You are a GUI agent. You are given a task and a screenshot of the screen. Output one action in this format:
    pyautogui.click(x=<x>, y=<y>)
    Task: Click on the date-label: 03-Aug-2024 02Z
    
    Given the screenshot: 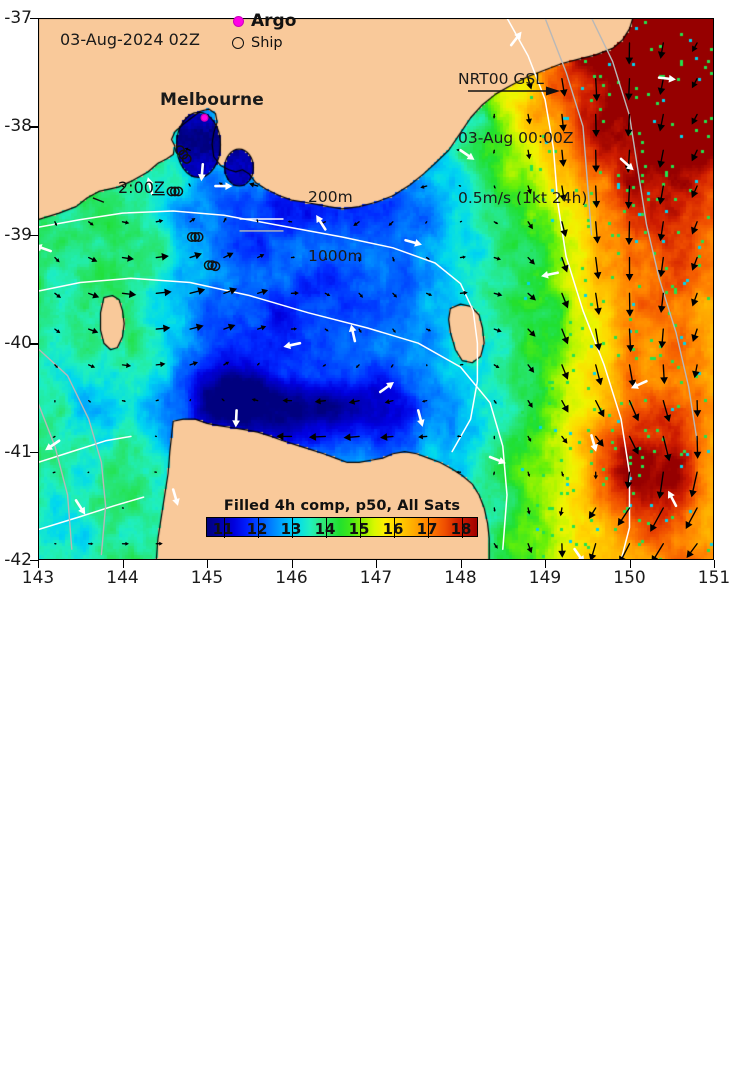 What is the action you would take?
    pyautogui.click(x=130, y=40)
    